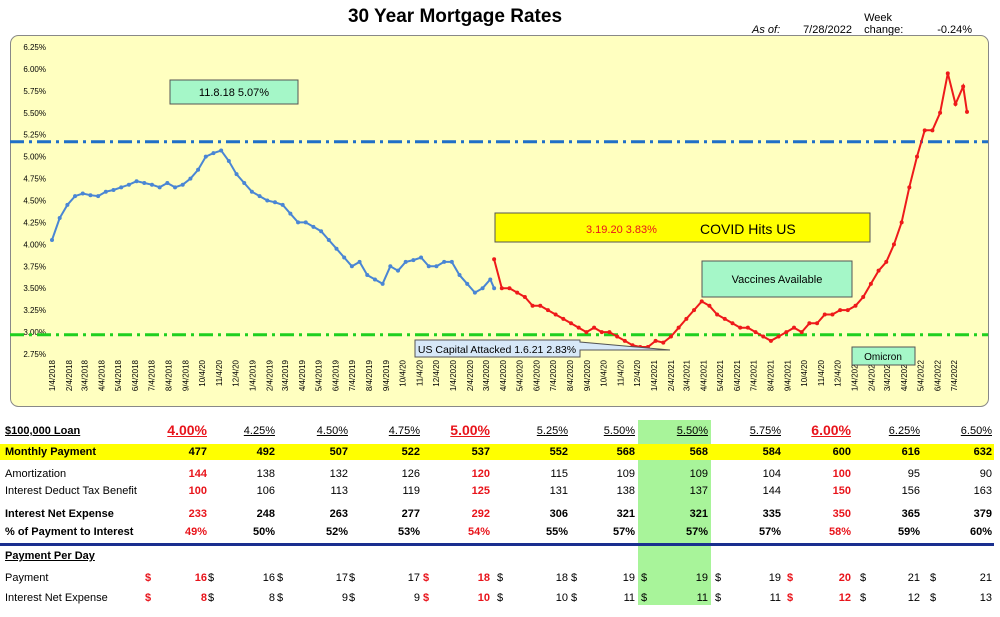 This screenshot has height=617, width=1000. I want to click on x-tick-label: 7/4/2020, so click(553, 375).